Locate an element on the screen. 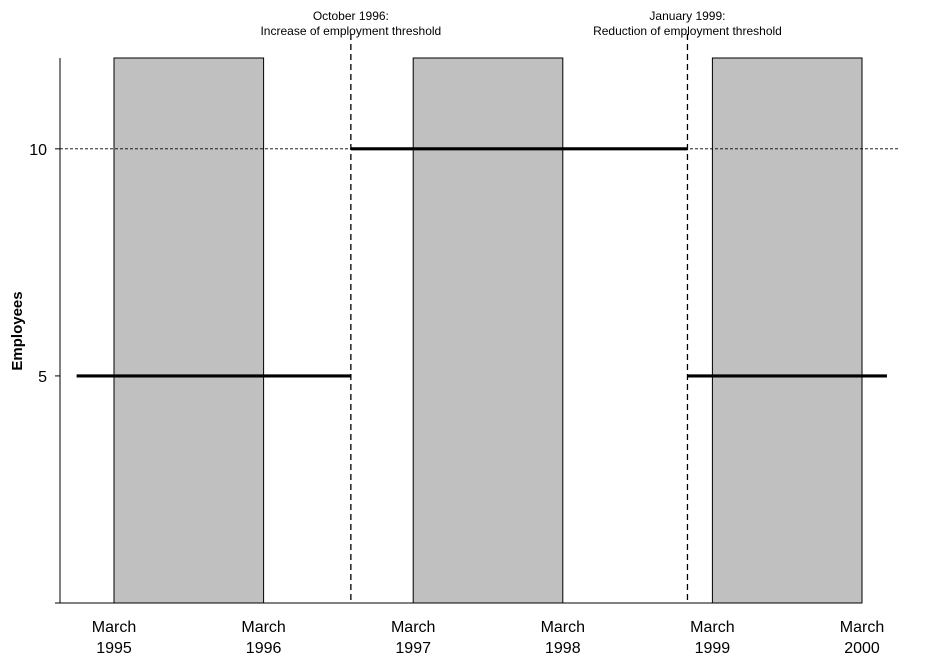 The image size is (929, 660). x-tick-label: March 1998 is located at coordinates (563, 638).